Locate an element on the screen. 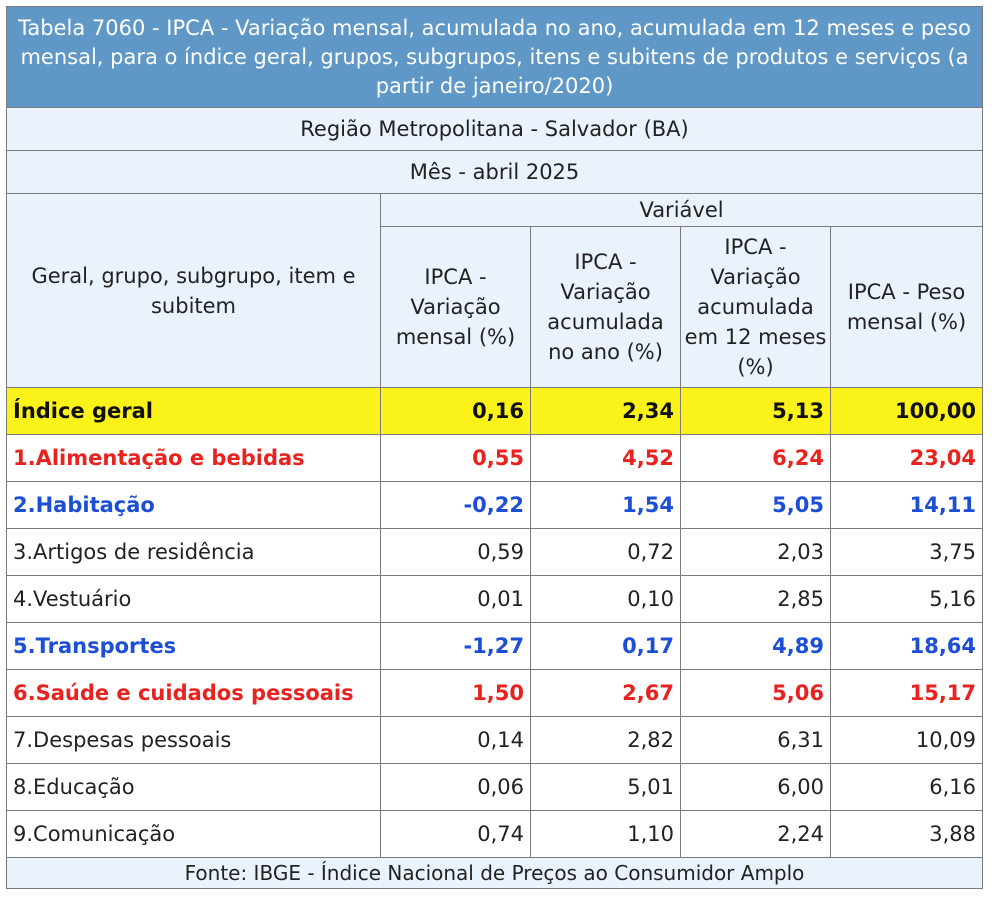 The width and height of the screenshot is (992, 912). cell-weight: 6,16 is located at coordinates (906, 787).